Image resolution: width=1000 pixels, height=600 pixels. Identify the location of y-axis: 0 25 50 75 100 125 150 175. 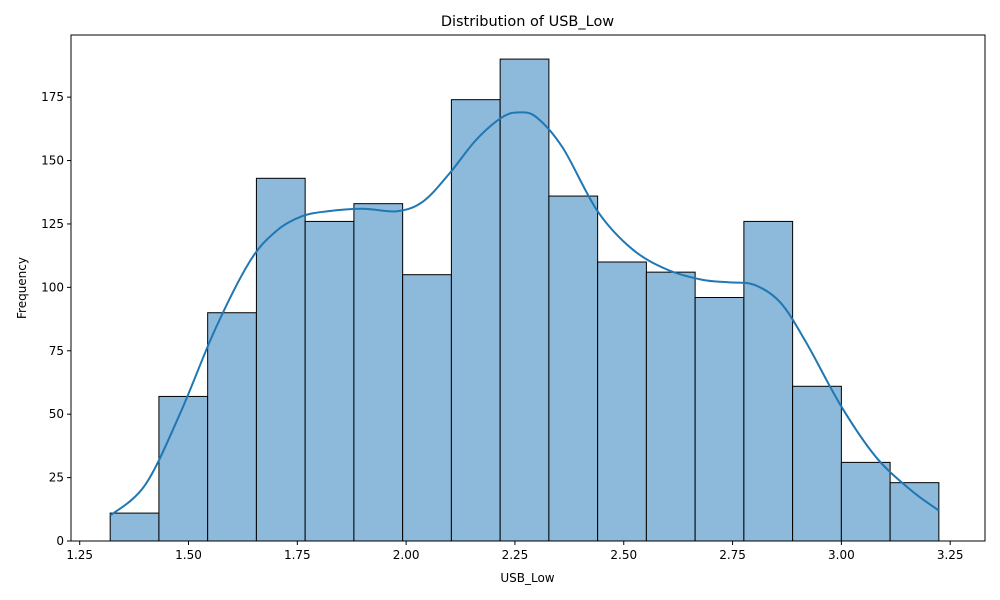
(56, 319).